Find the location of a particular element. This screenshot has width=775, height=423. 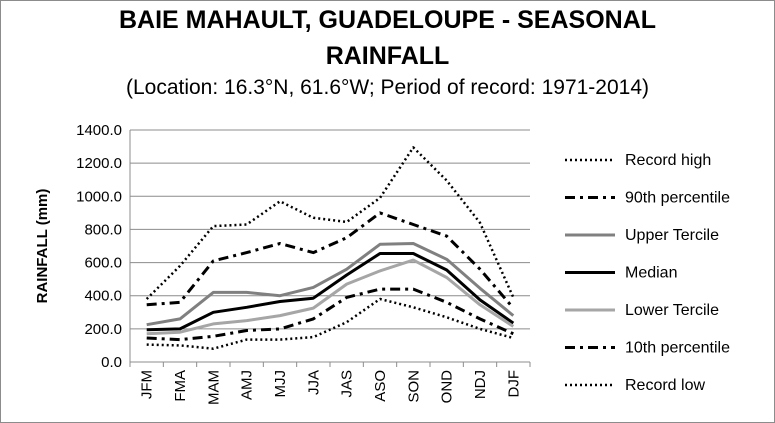

x-tick-label: ASO is located at coordinates (380, 386).